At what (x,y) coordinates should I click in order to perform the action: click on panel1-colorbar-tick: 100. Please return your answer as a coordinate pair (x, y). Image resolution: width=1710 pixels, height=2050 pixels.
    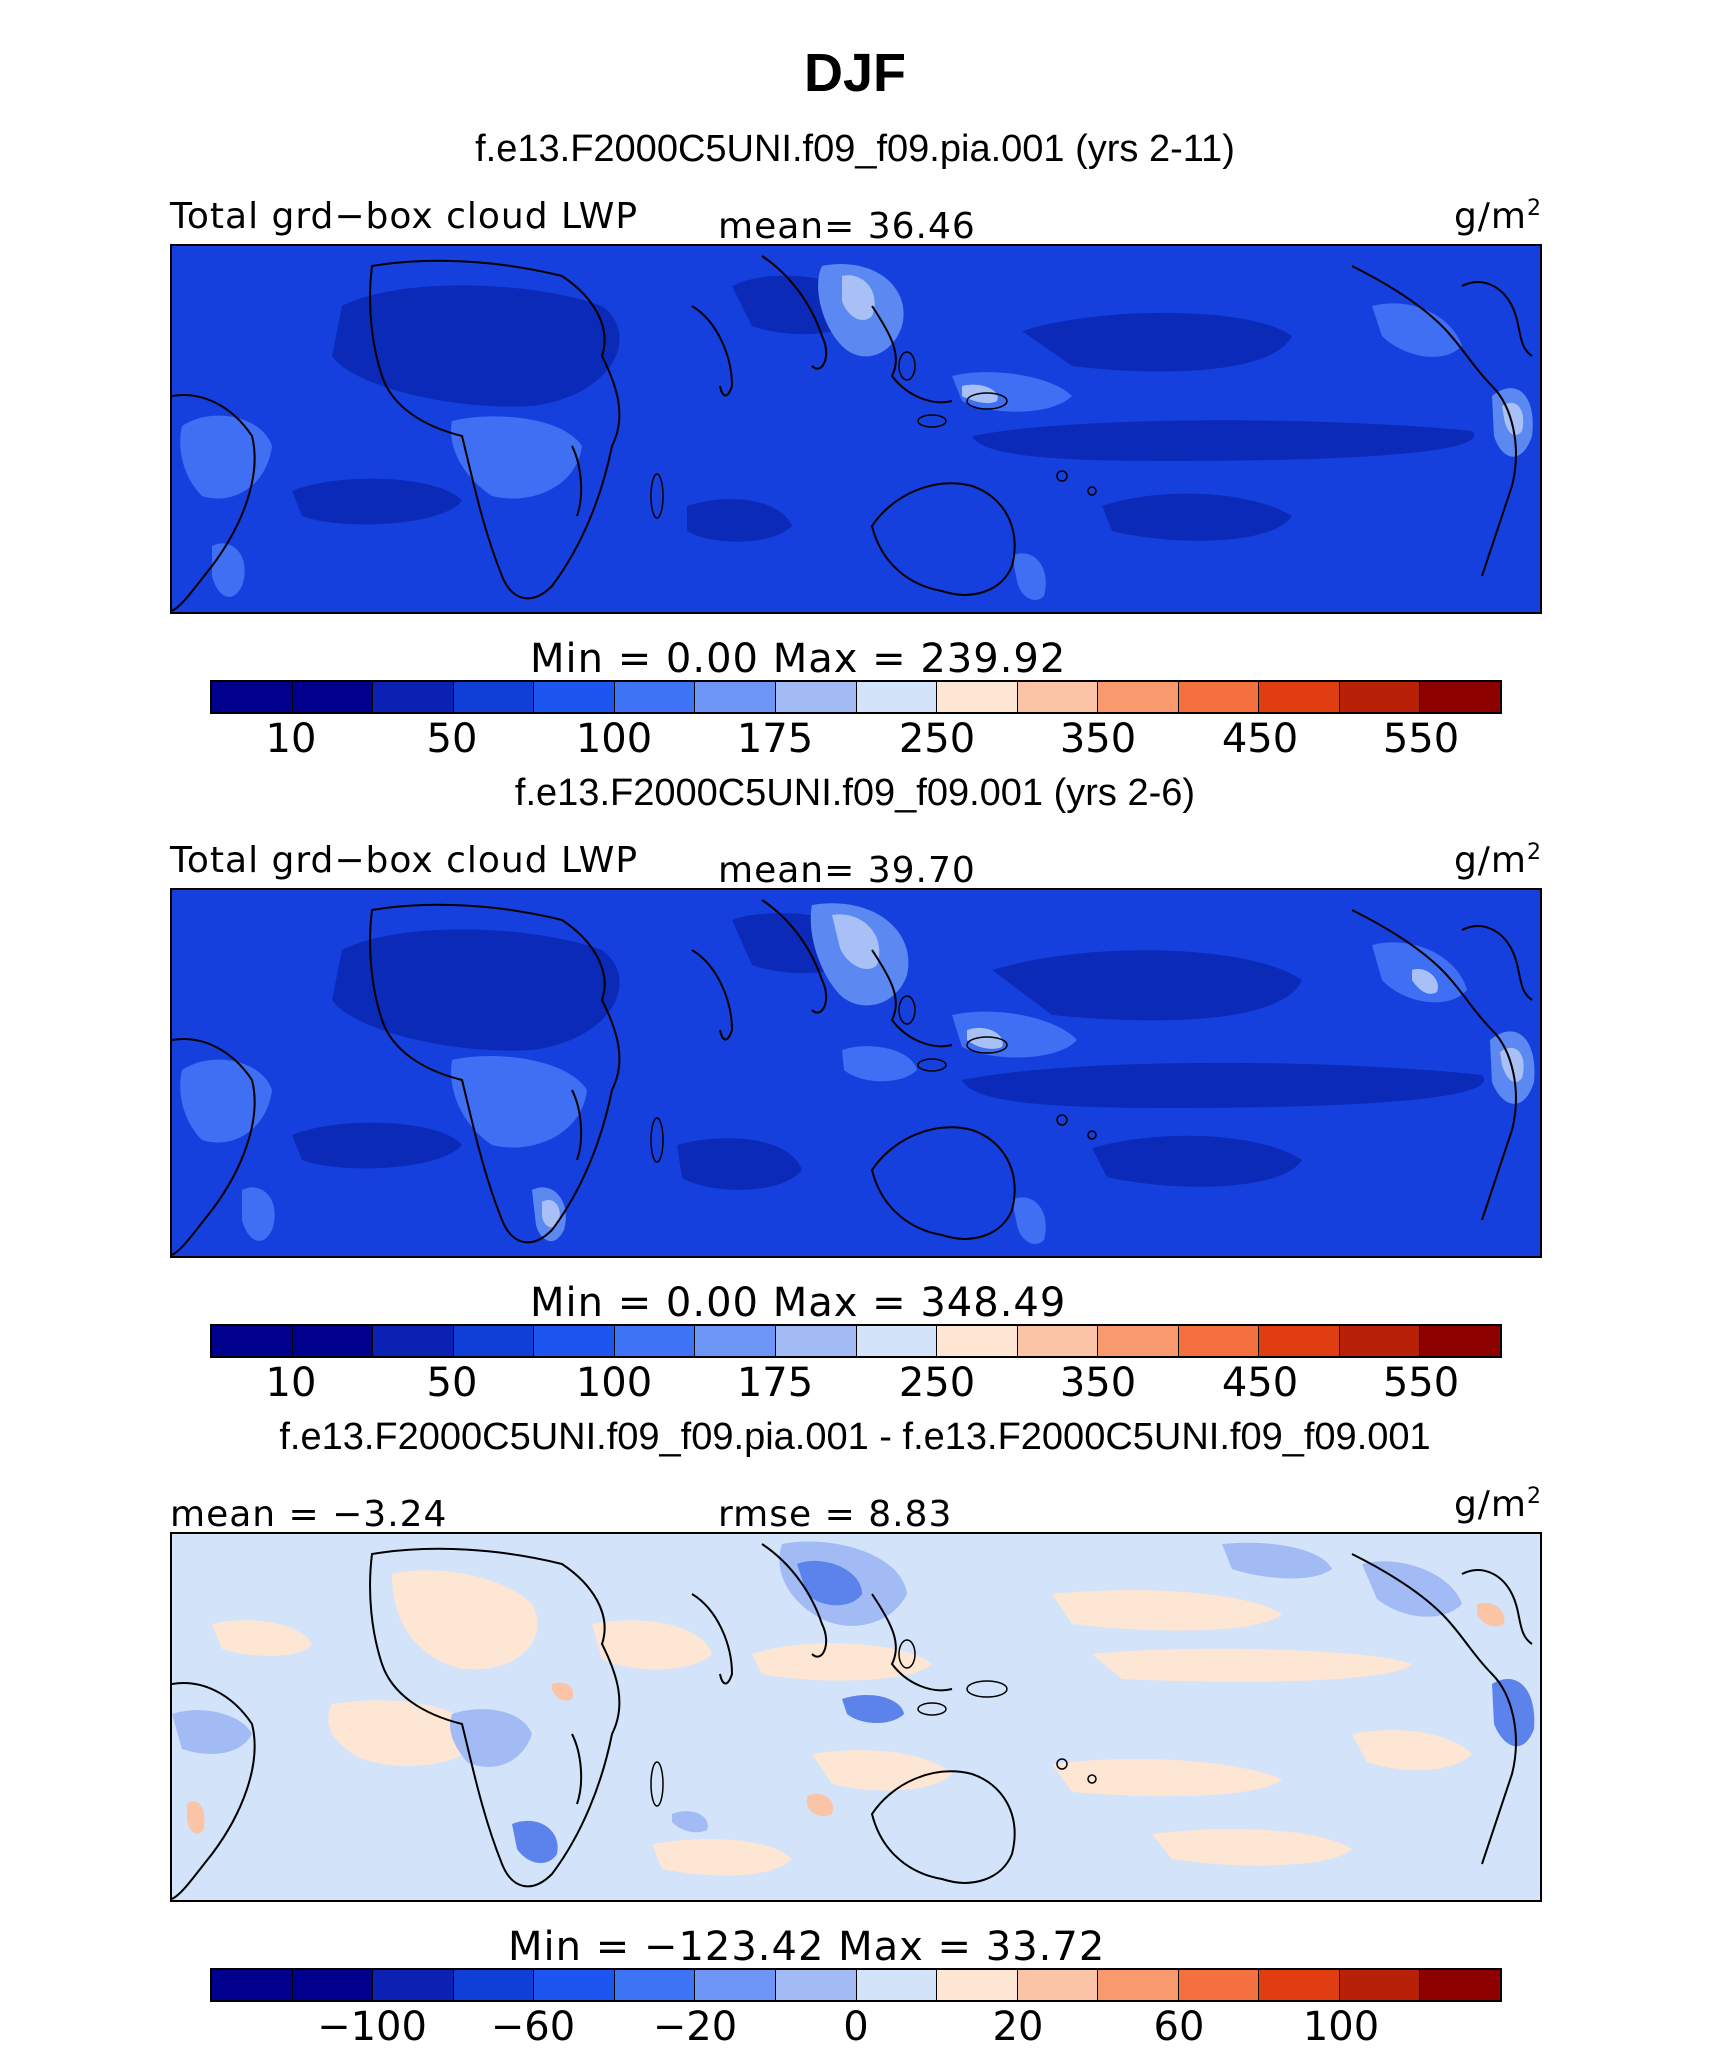
    Looking at the image, I should click on (614, 739).